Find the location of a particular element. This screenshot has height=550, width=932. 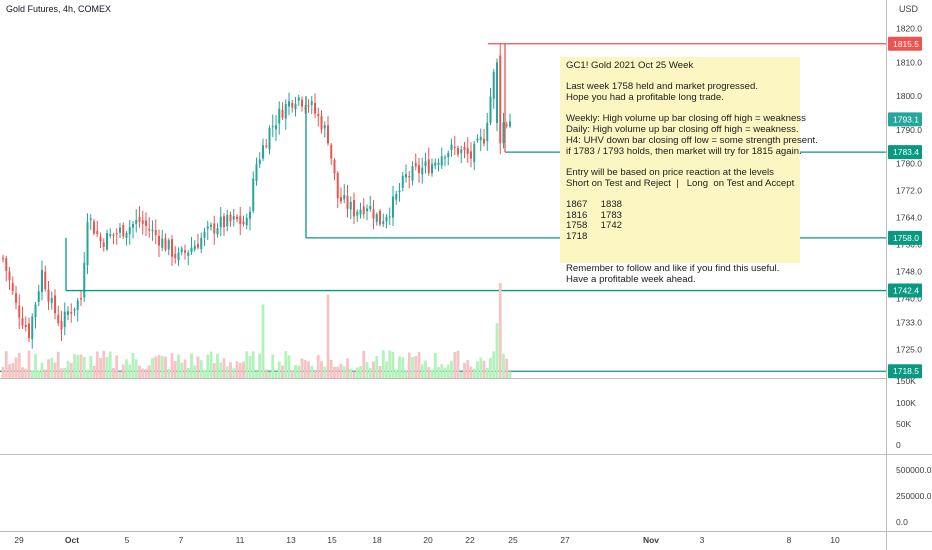

currency-label: USD is located at coordinates (908, 9).